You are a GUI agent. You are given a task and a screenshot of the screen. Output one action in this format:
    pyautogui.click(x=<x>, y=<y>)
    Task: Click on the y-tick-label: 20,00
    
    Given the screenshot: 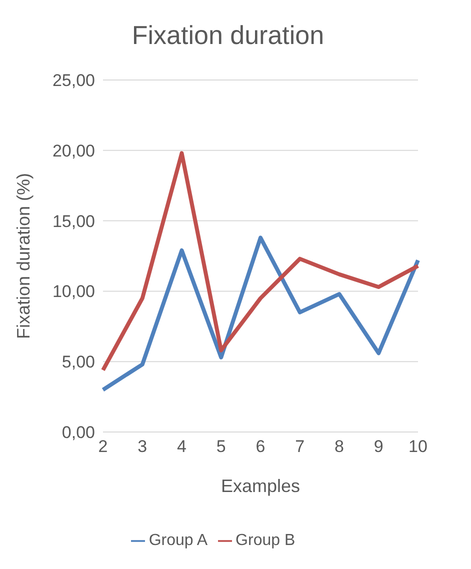 What is the action you would take?
    pyautogui.click(x=73, y=150)
    